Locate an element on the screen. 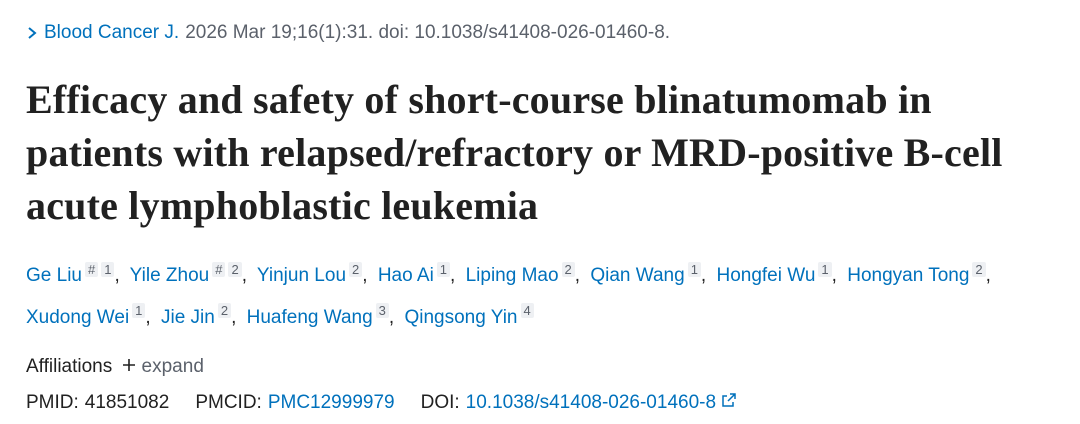 The image size is (1080, 424). expand-label: expand is located at coordinates (172, 366).